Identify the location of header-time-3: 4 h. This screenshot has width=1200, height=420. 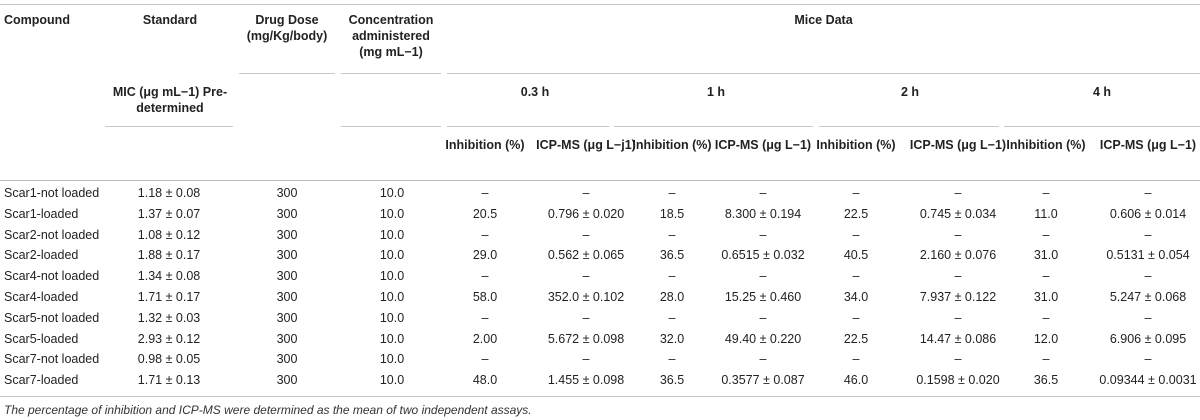
(1102, 92).